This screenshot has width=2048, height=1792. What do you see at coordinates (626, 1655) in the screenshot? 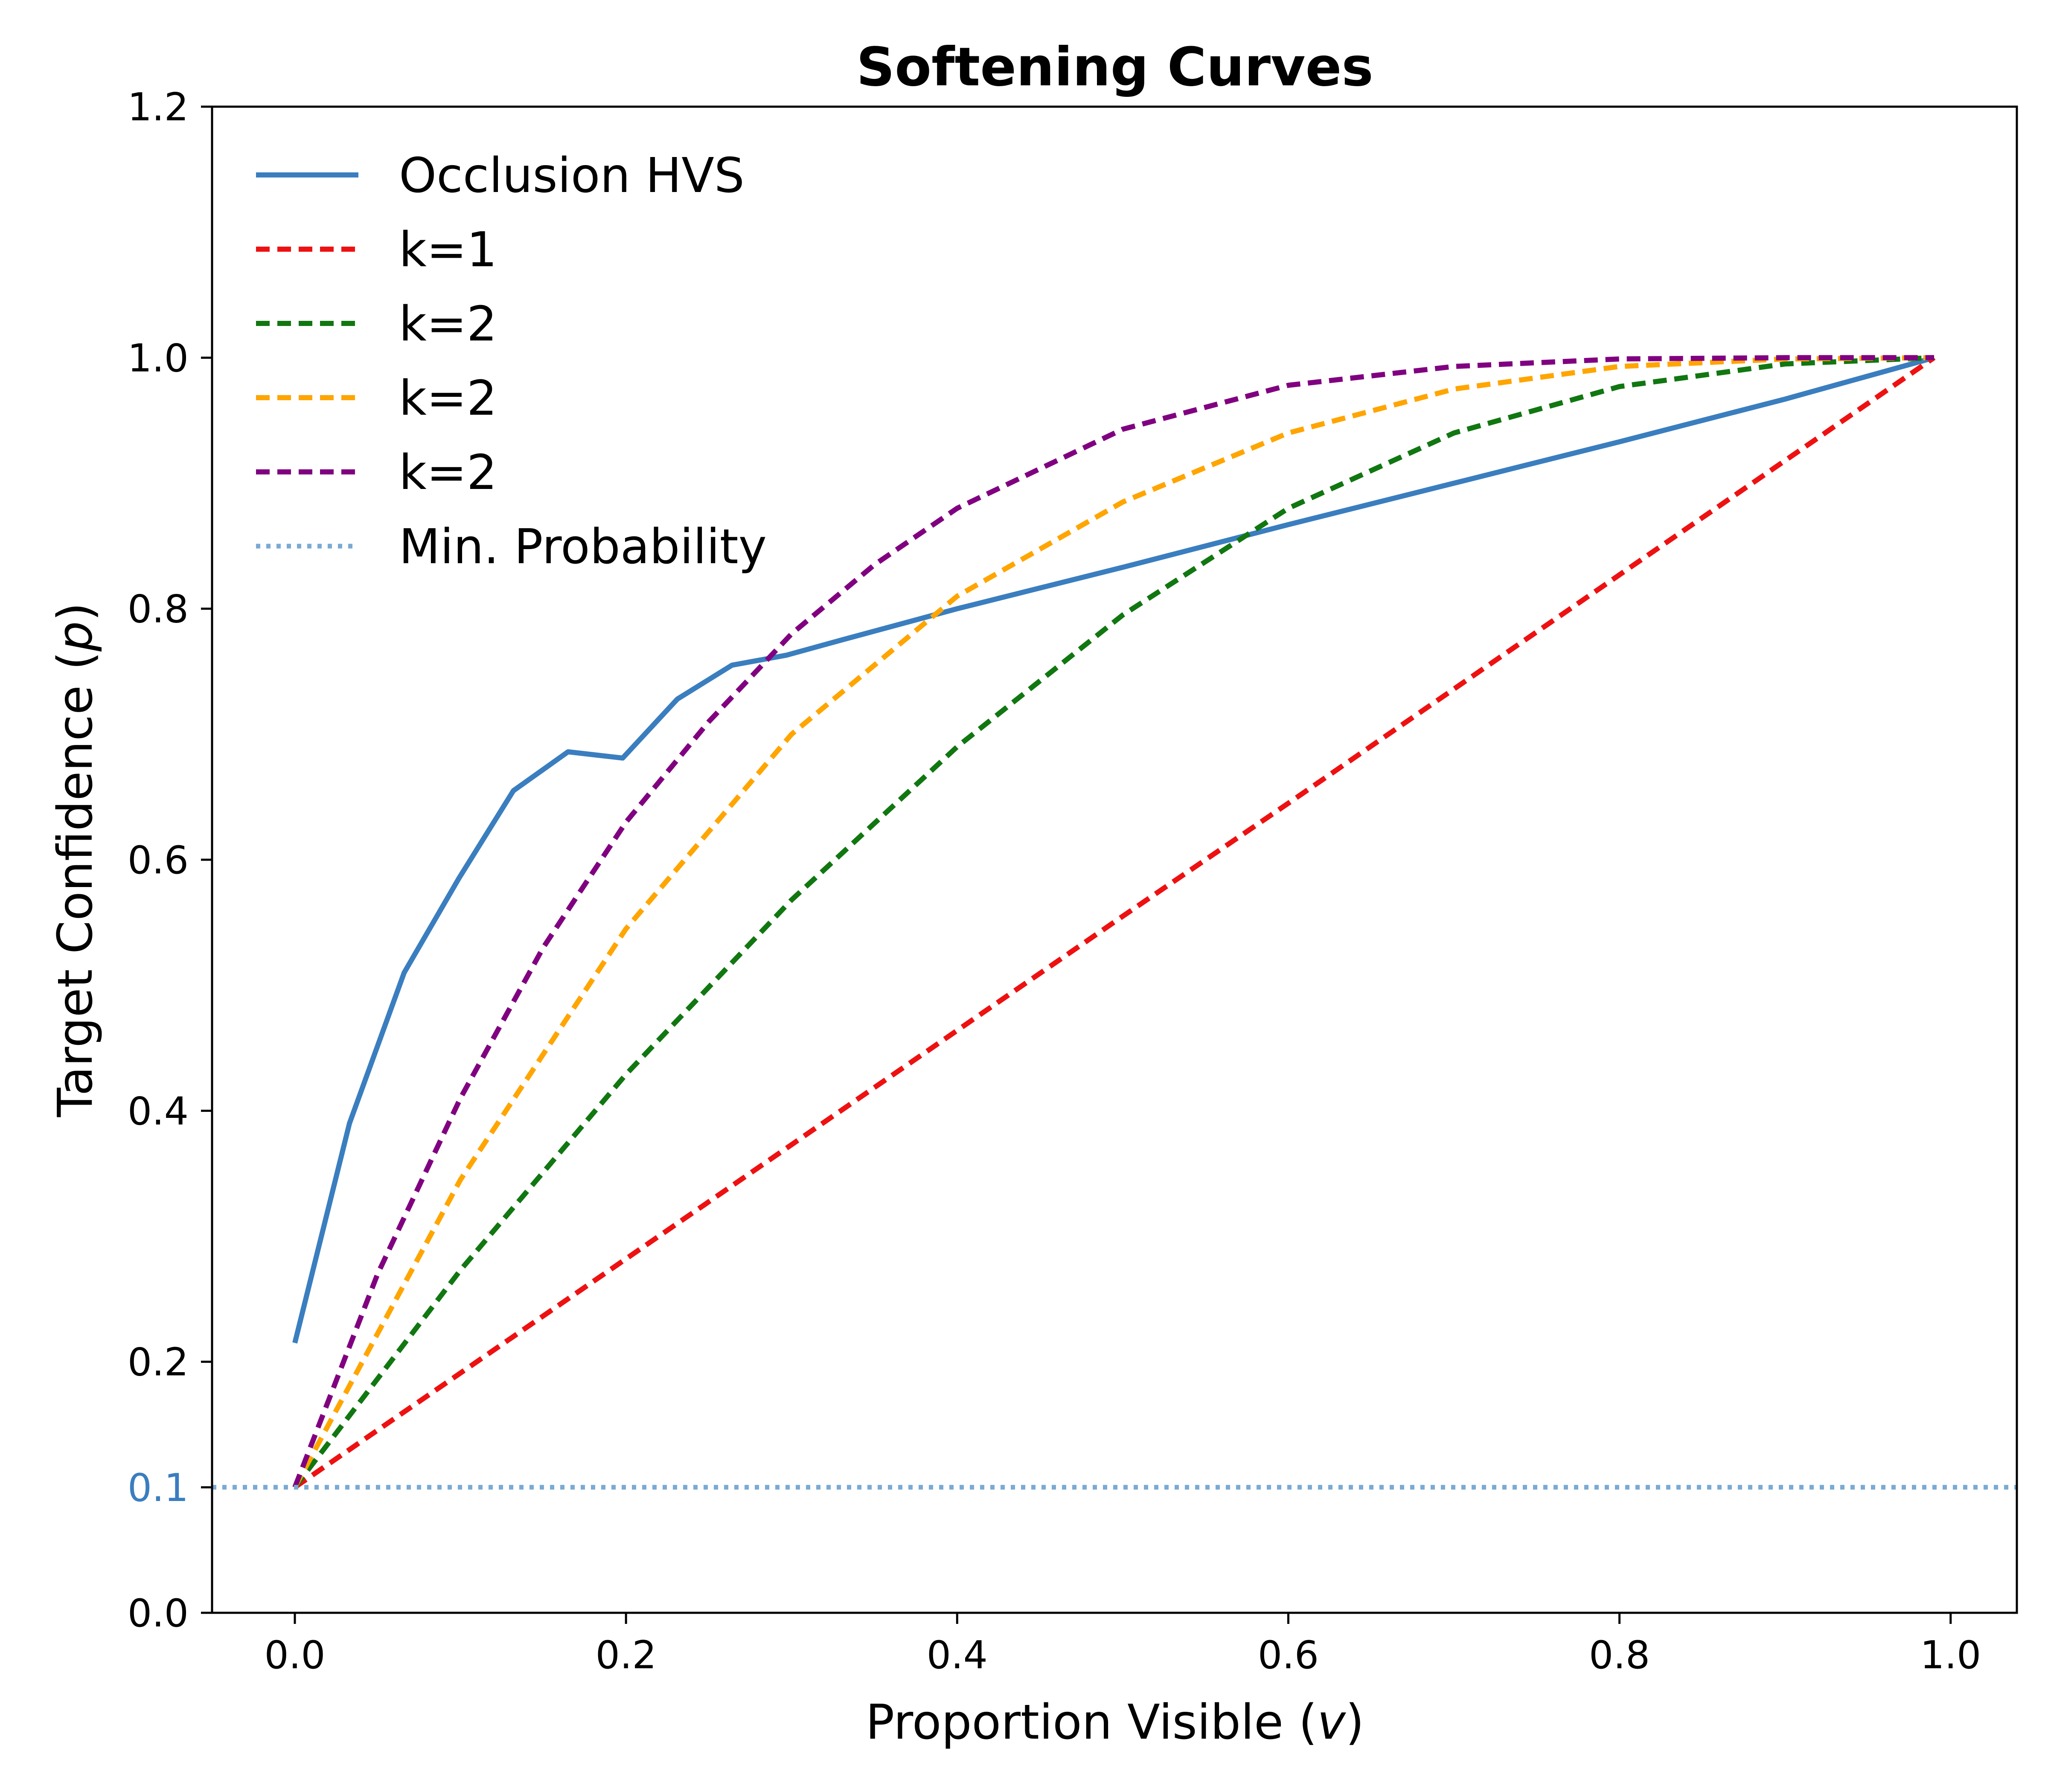
I see `x-tick-label: 0.2` at bounding box center [626, 1655].